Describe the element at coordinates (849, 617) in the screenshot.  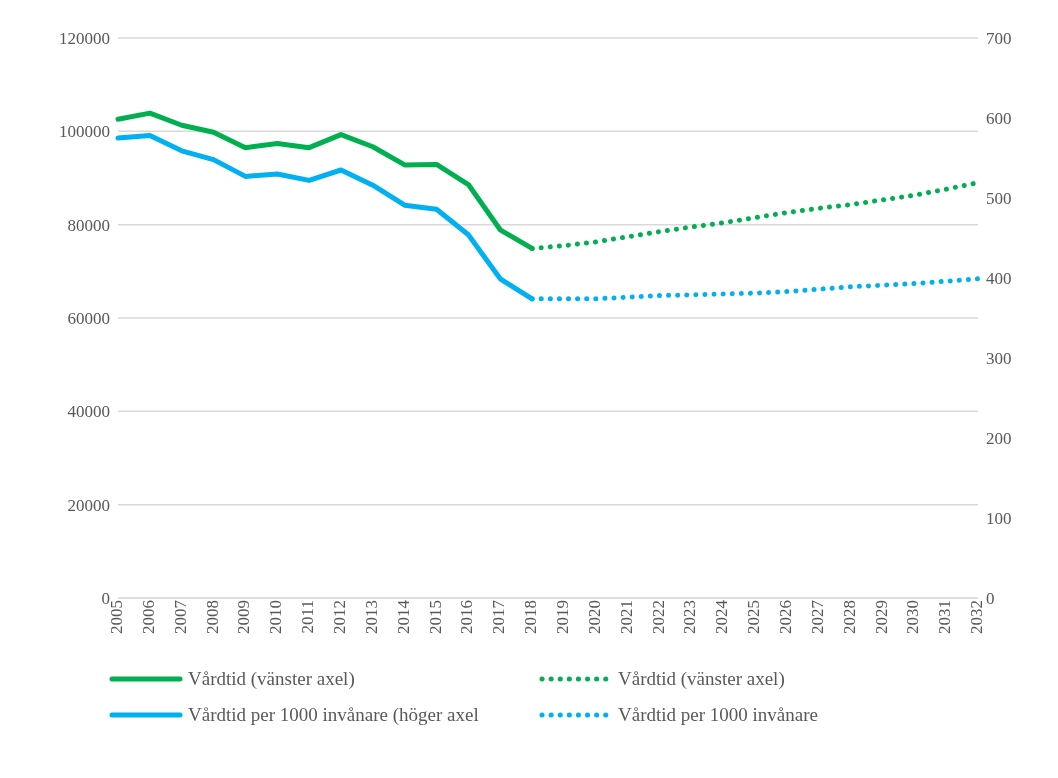
I see `x-tick-label: 2028` at that location.